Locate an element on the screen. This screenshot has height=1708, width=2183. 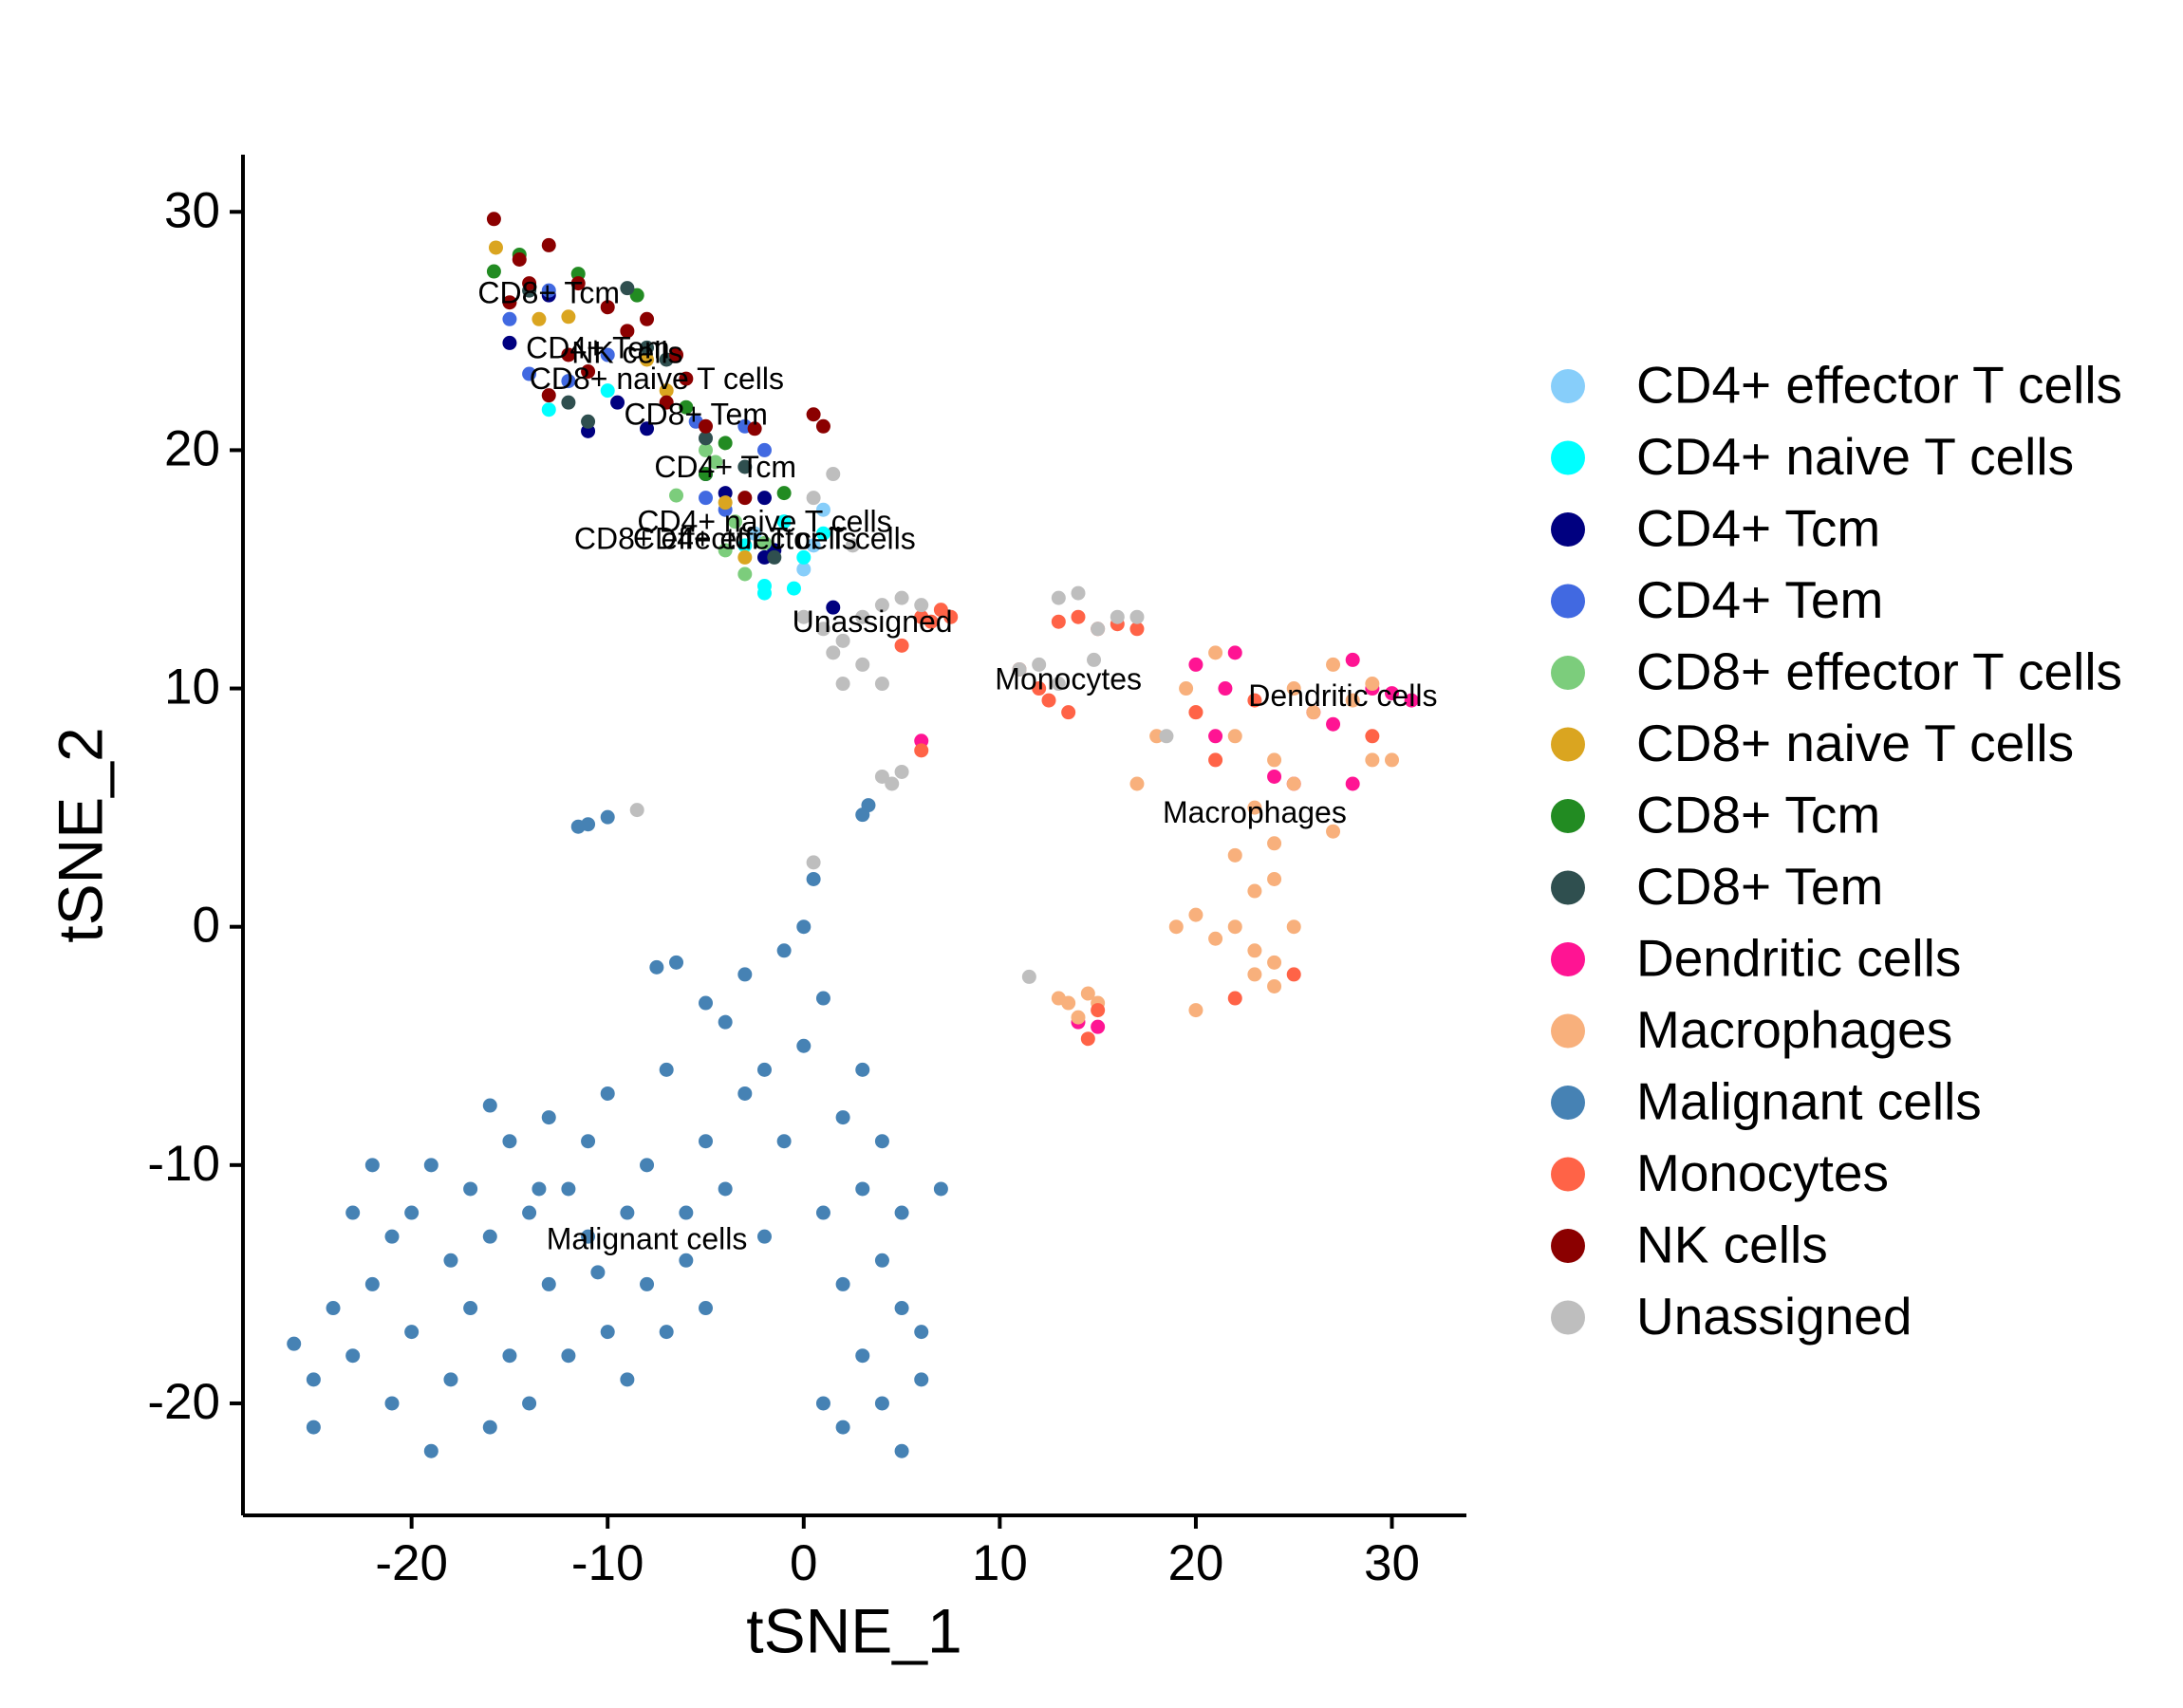
legend-label: Macrophages is located at coordinates (1794, 1029).